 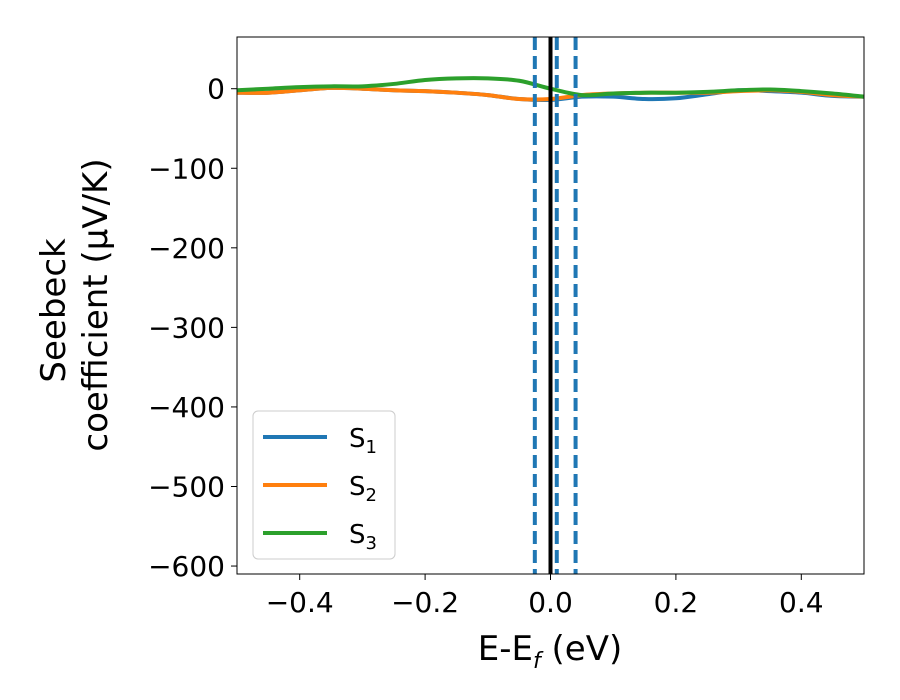 What do you see at coordinates (550, 651) in the screenshot?
I see `x-axis-label: E-Ef (eV)` at bounding box center [550, 651].